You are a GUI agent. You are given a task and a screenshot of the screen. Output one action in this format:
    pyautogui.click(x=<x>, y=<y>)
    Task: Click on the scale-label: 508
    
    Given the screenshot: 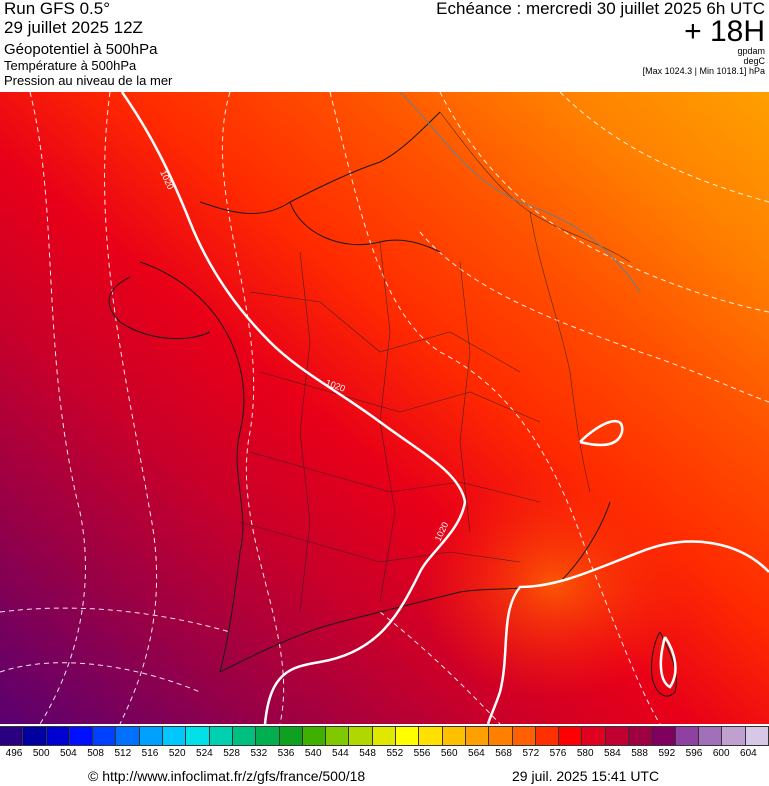 What is the action you would take?
    pyautogui.click(x=95, y=753)
    